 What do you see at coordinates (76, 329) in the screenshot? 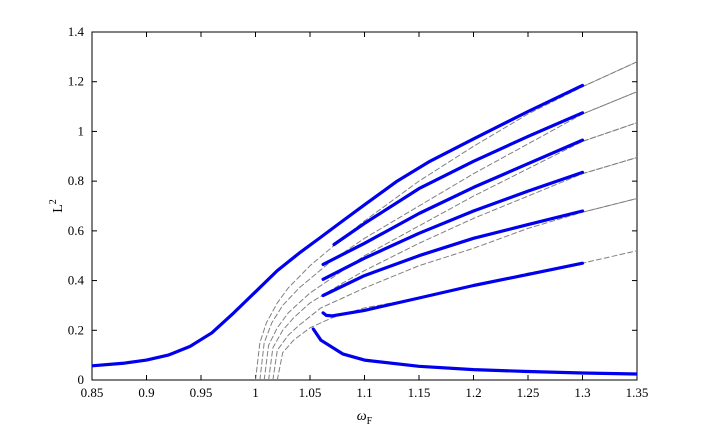
I see `y-tick-label: 0.2` at bounding box center [76, 329].